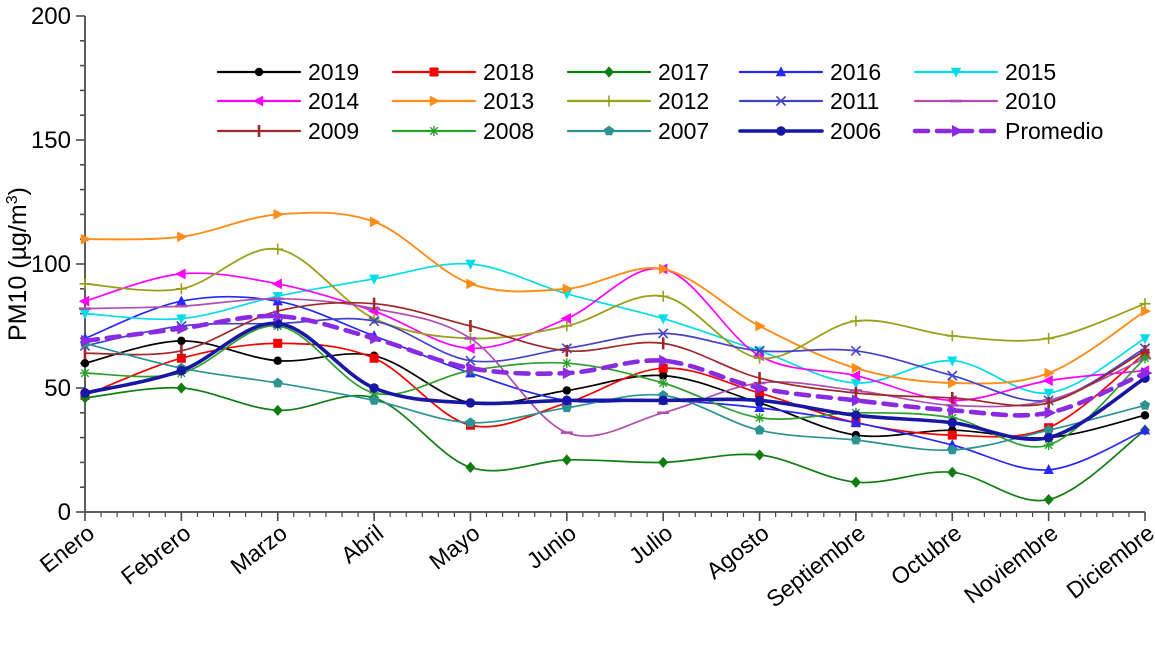 This screenshot has width=1155, height=649. What do you see at coordinates (637, 131) in the screenshot?
I see `legend-item-2007: 2007` at bounding box center [637, 131].